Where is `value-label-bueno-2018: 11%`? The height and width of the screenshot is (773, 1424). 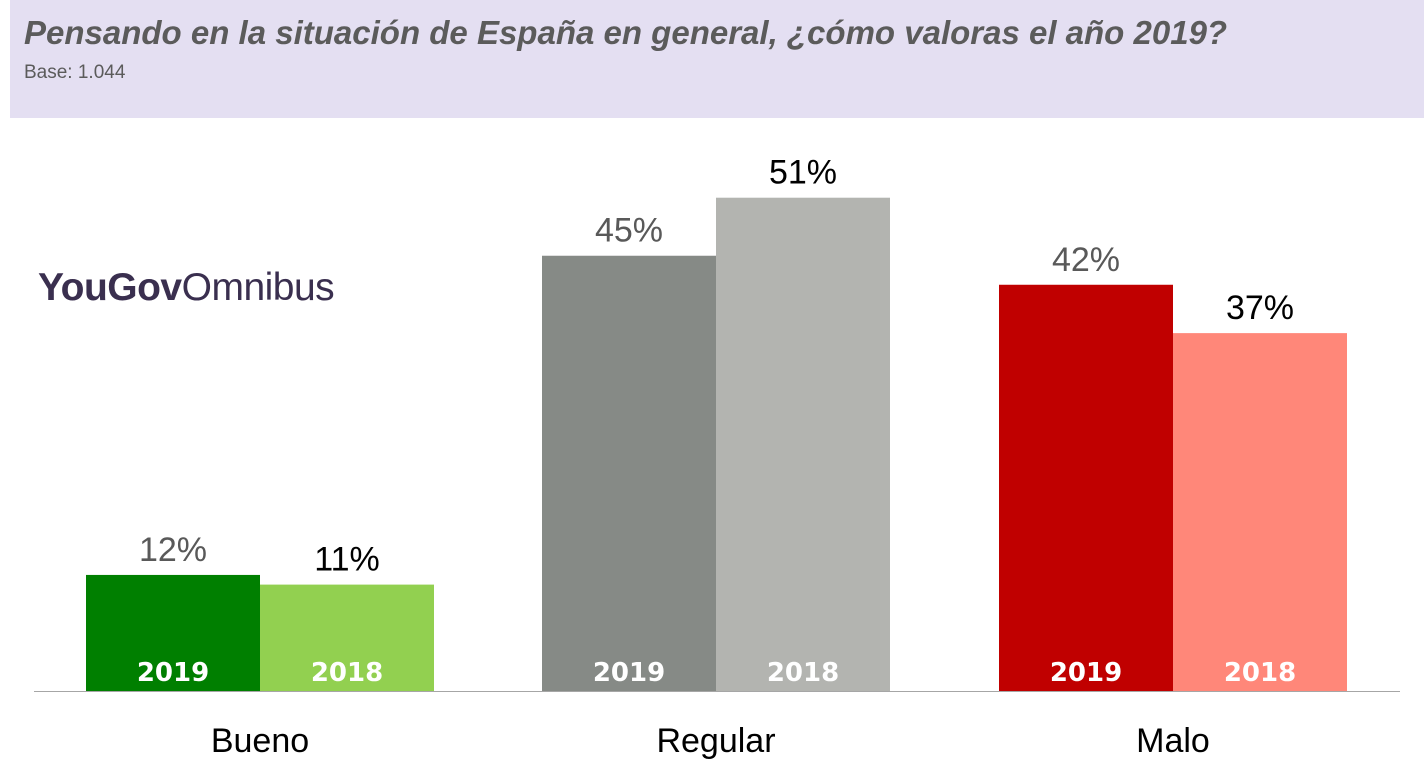
value-label-bueno-2018: 11% is located at coordinates (347, 560).